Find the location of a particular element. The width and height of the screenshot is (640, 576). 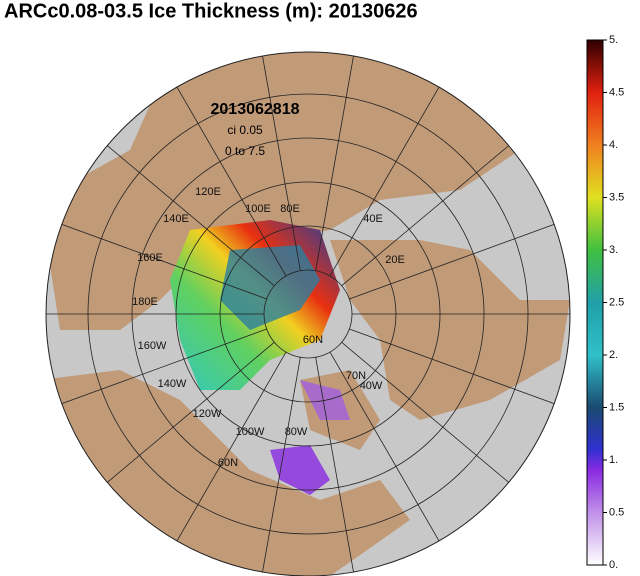

map-label: 100W is located at coordinates (250, 432).